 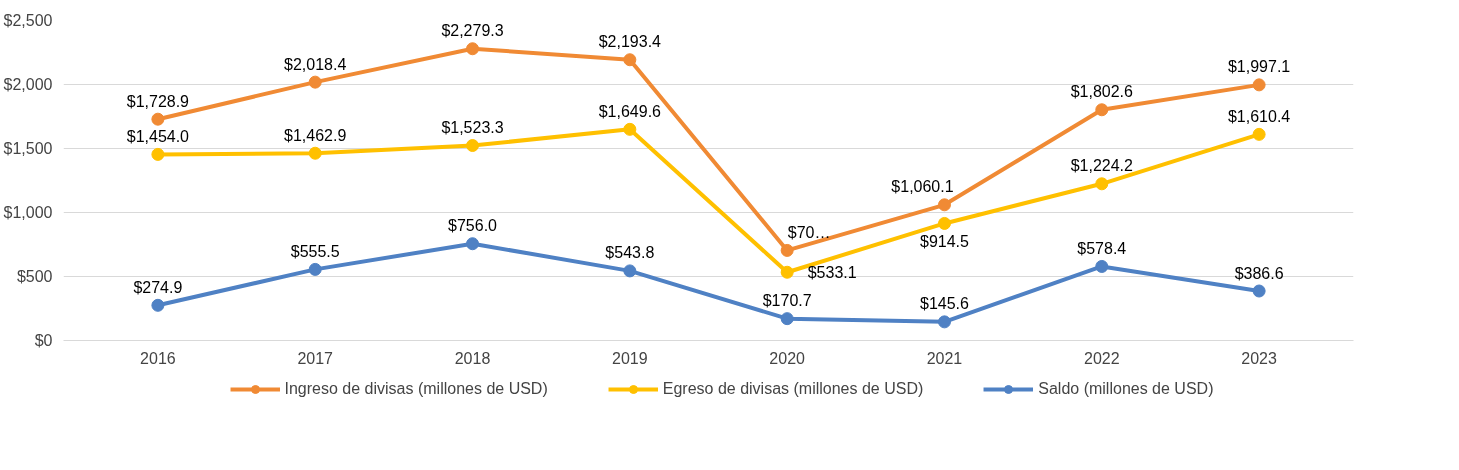 I want to click on data-label: $1,523.3, so click(x=472, y=128).